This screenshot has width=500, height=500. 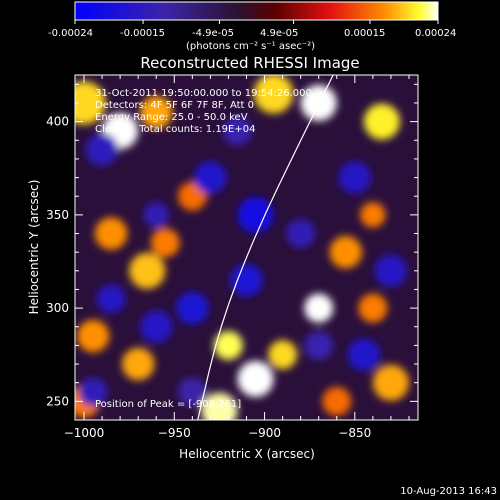 I want to click on y-tick-label: 400, so click(x=57, y=122).